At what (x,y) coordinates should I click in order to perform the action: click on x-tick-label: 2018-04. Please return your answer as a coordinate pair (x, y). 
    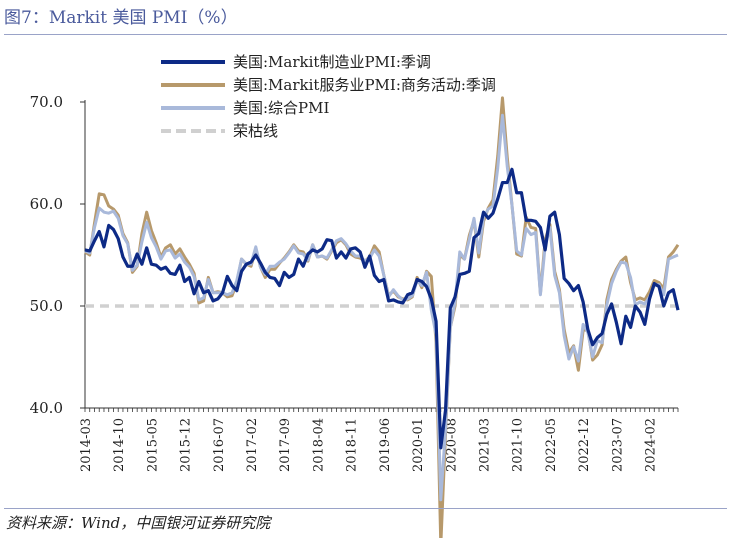
    Looking at the image, I should click on (318, 445).